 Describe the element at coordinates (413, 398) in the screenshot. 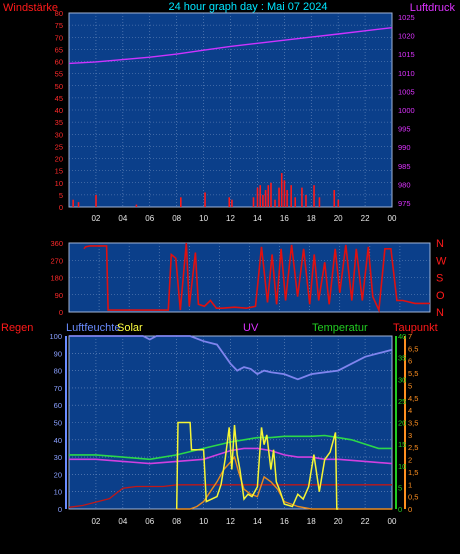

I see `dewpoint-tick: 4,5` at that location.